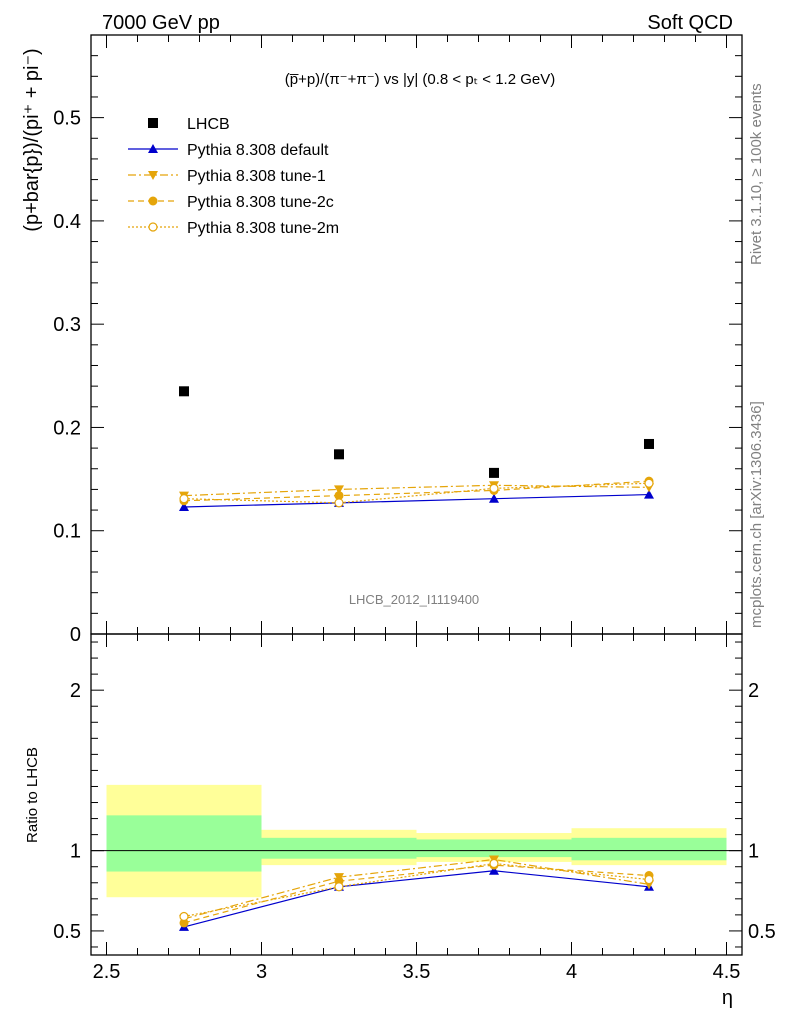 The width and height of the screenshot is (786, 1024). I want to click on ratio-ylabel: Ratio to LHCB, so click(32, 795).